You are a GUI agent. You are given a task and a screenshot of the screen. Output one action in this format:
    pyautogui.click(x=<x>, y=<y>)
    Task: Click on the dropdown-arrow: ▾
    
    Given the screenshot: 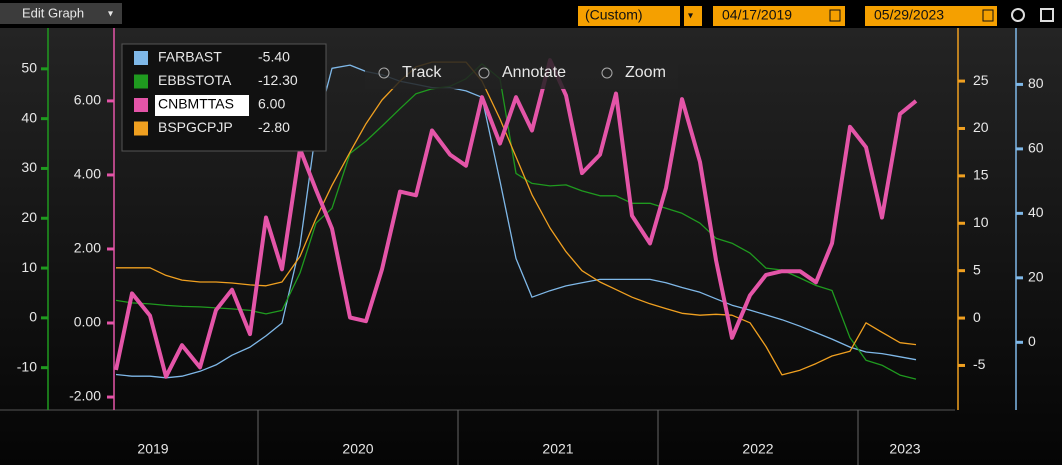 What is the action you would take?
    pyautogui.click(x=690, y=16)
    